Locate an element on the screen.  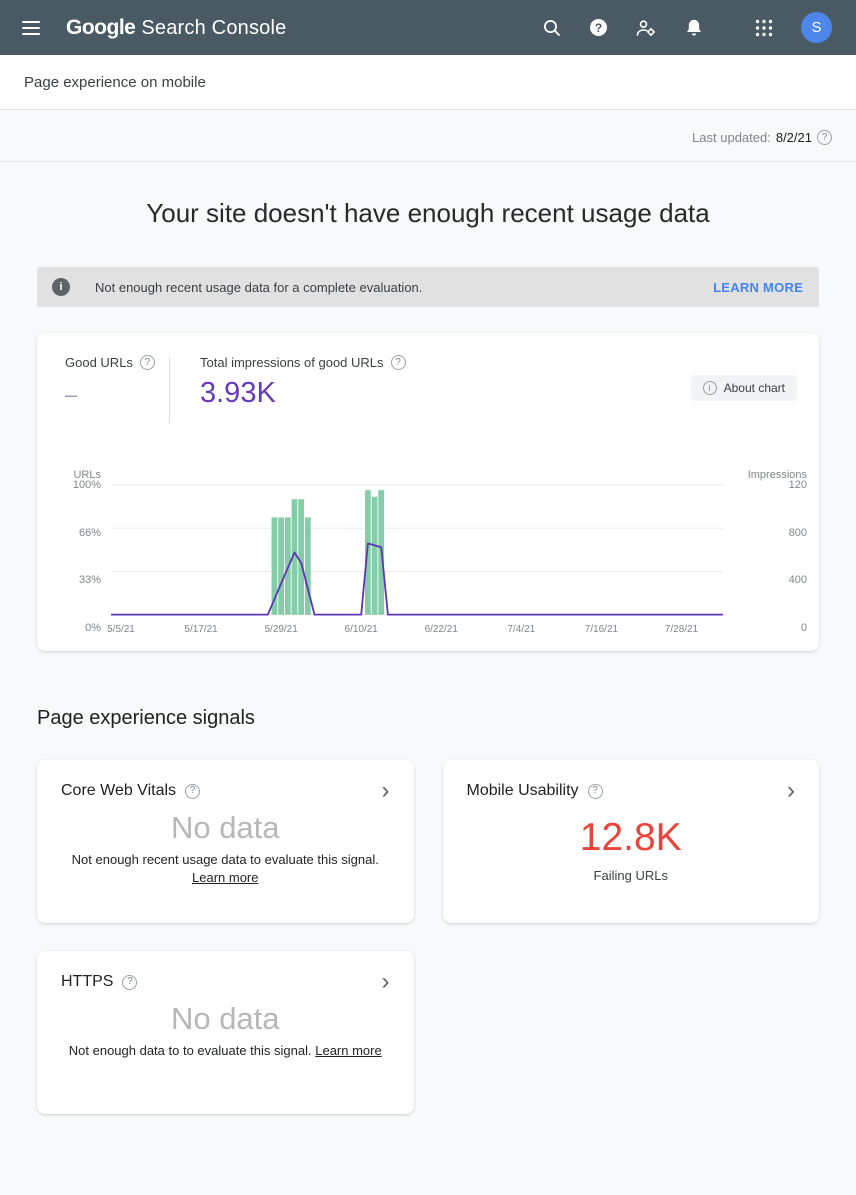
about-chart-label: About chart is located at coordinates (754, 388).